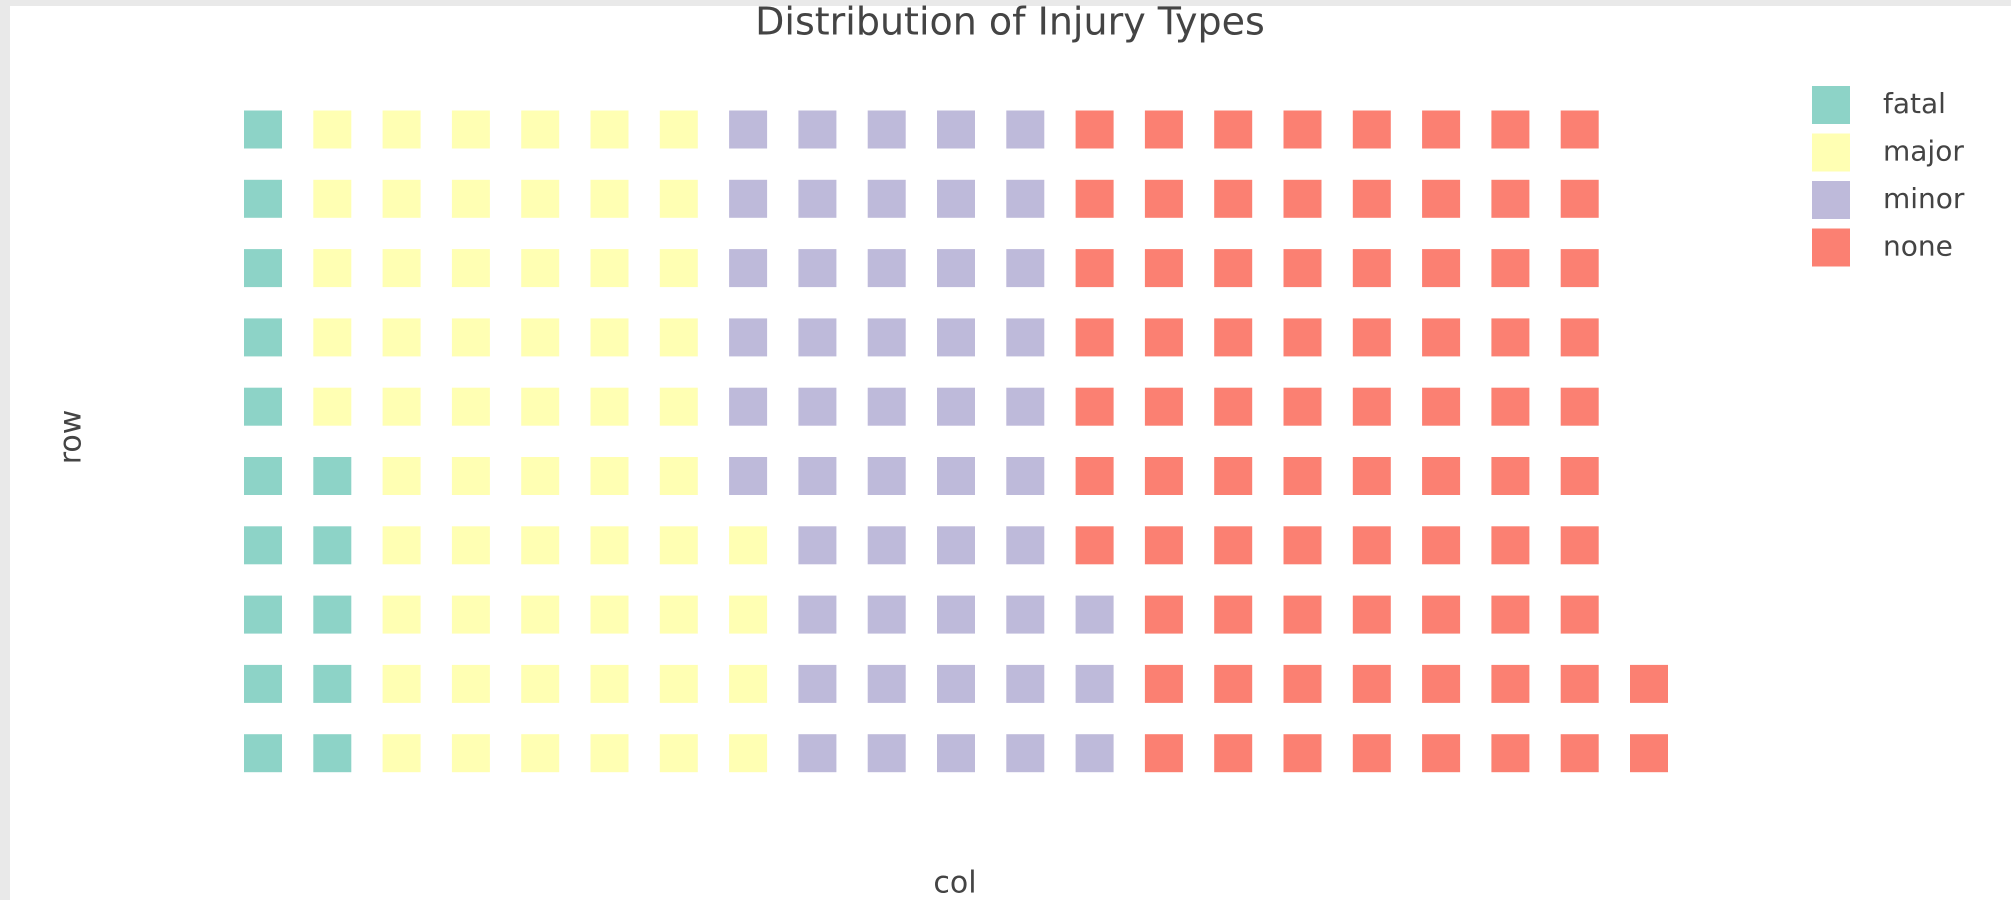 Image resolution: width=2011 pixels, height=900 pixels. Describe the element at coordinates (1831, 105) in the screenshot. I see `legend-swatch` at that location.